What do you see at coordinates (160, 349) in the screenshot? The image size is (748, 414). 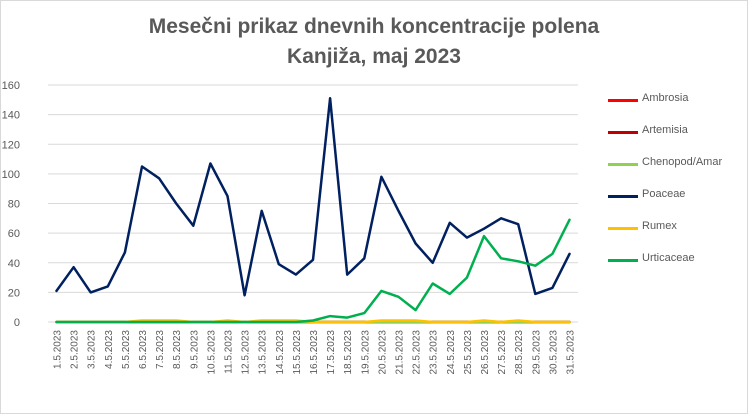 I see `x-tick-label: 7.5.2023` at bounding box center [160, 349].